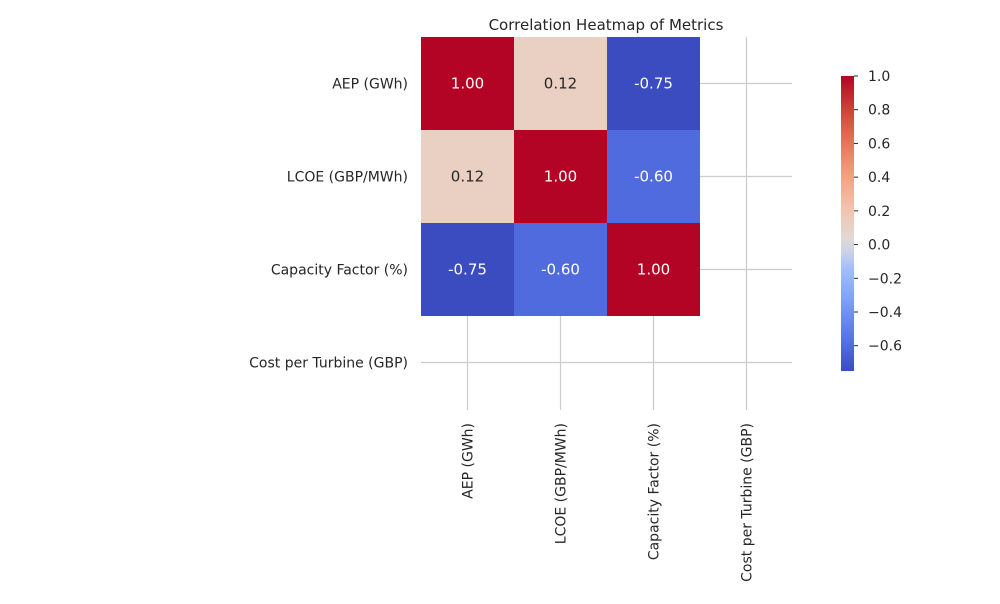 The width and height of the screenshot is (1000, 604). Describe the element at coordinates (879, 178) in the screenshot. I see `colorbar-tick-label: 0.4` at that location.